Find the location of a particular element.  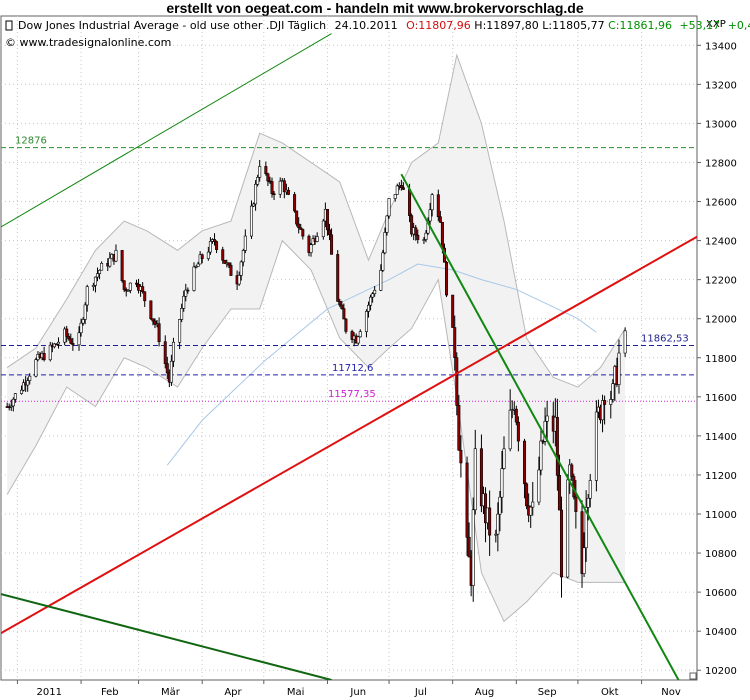

info-high: H:11897,80 is located at coordinates (506, 25).